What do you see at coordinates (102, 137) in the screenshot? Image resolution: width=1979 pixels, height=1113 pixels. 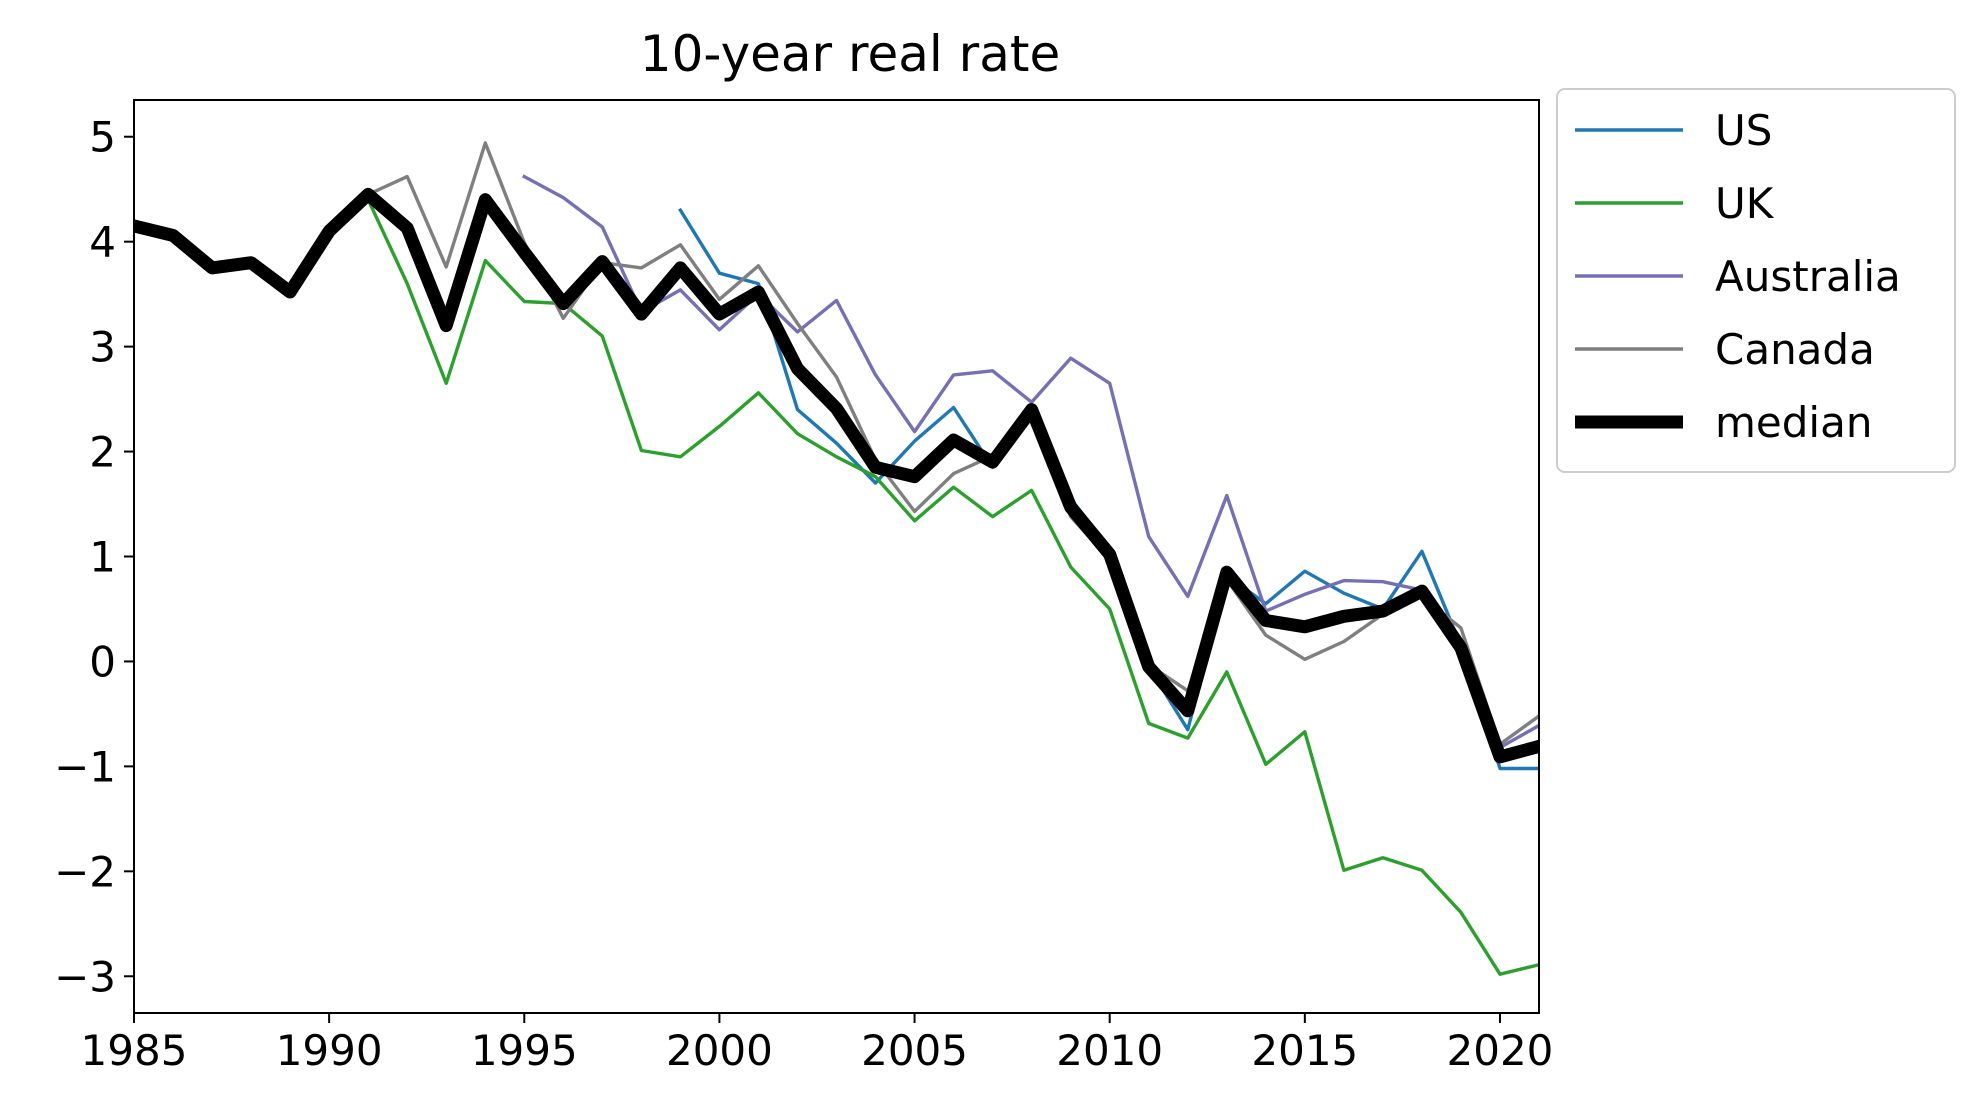 I see `y-tick-label: 5` at bounding box center [102, 137].